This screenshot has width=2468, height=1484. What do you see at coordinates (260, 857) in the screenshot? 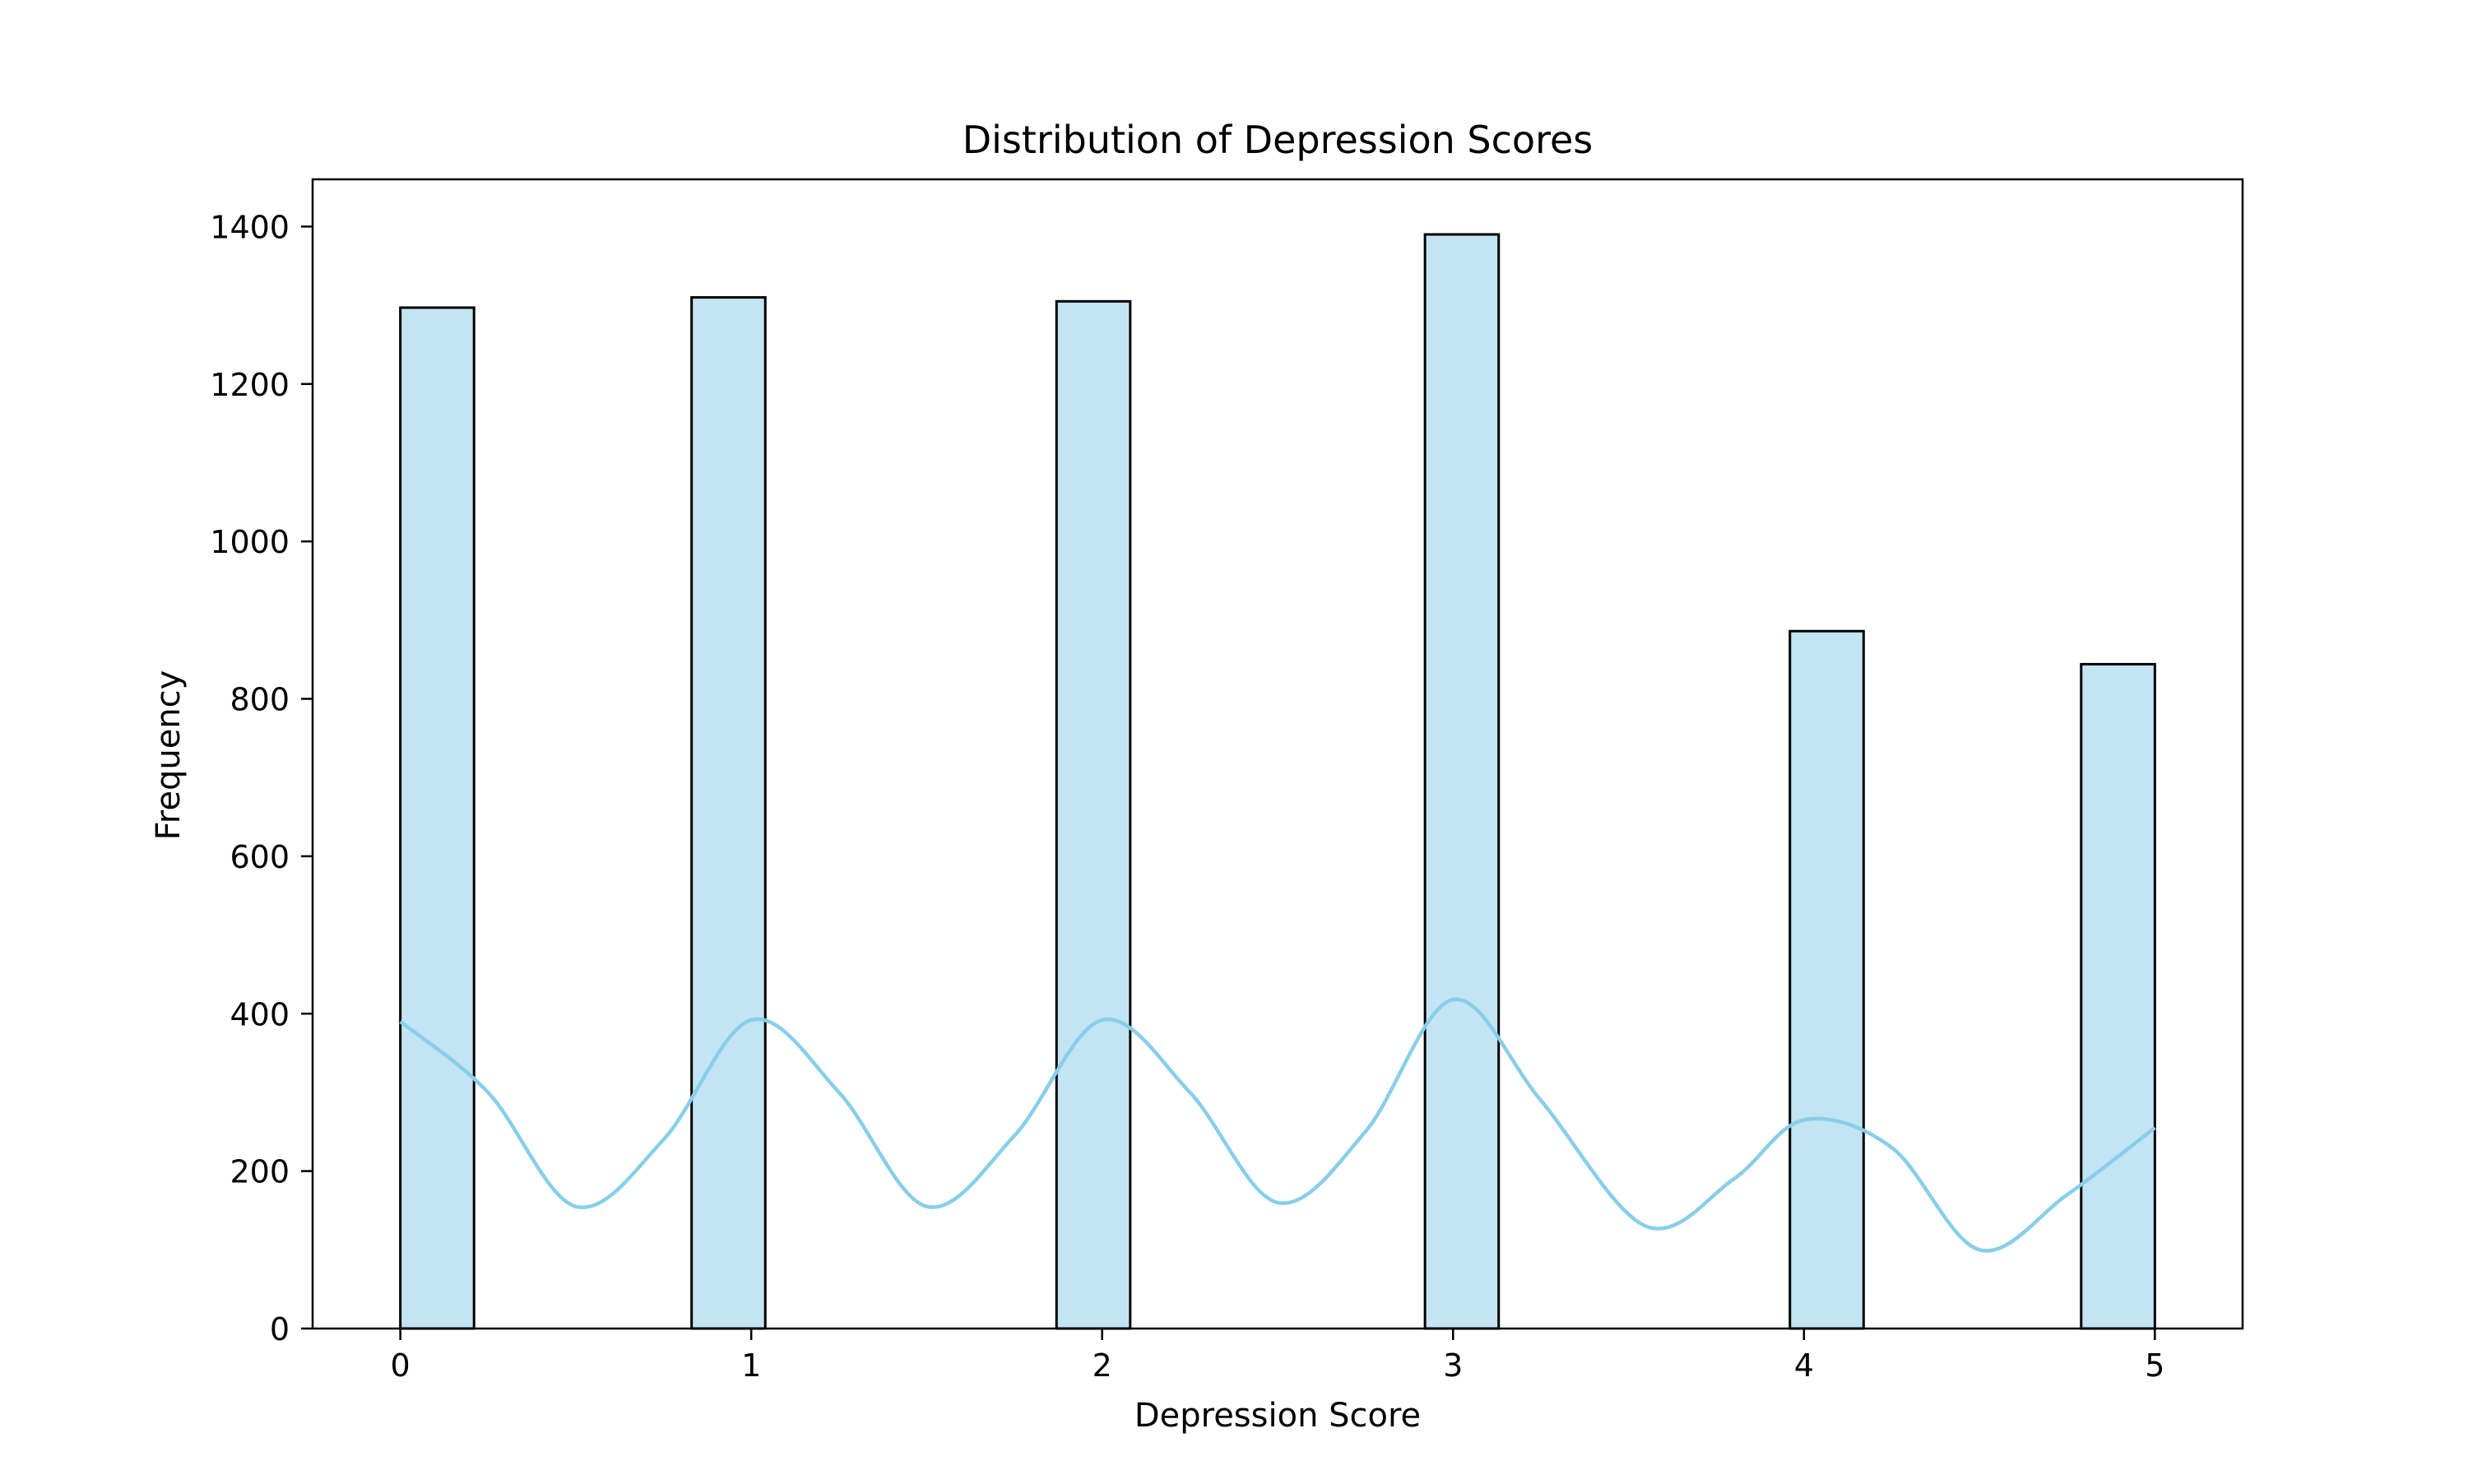
I see `y-tick-label-600: 600` at bounding box center [260, 857].